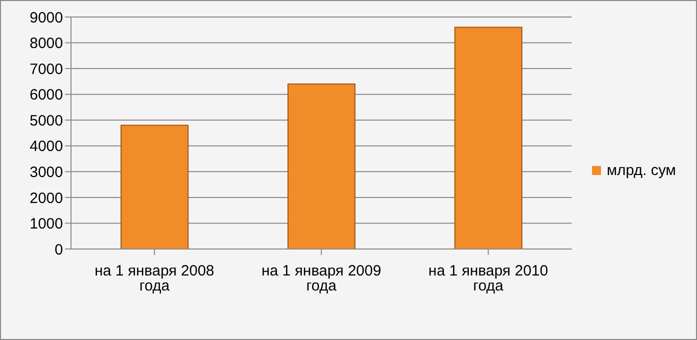 The width and height of the screenshot is (697, 340). I want to click on y-tick-label: 2000, so click(46, 198).